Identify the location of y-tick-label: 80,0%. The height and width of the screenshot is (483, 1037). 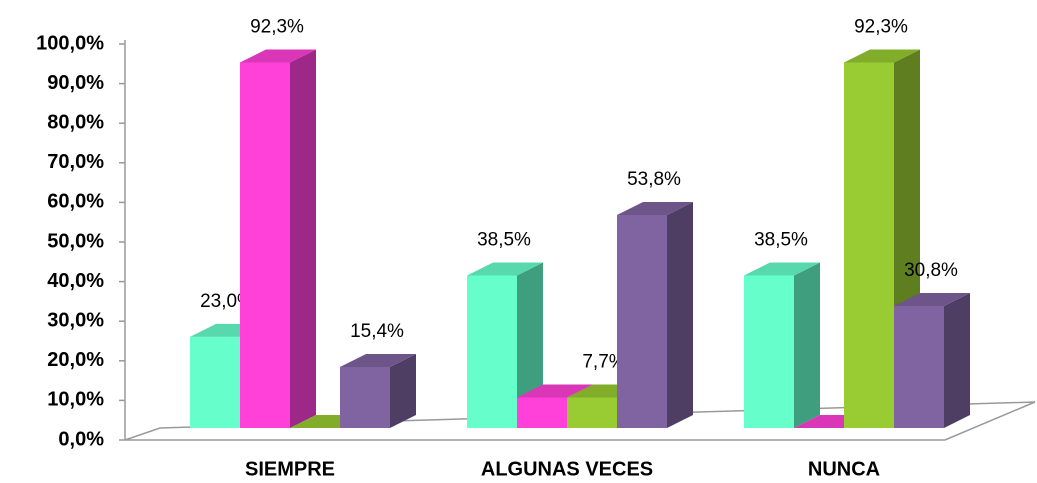
(75, 122).